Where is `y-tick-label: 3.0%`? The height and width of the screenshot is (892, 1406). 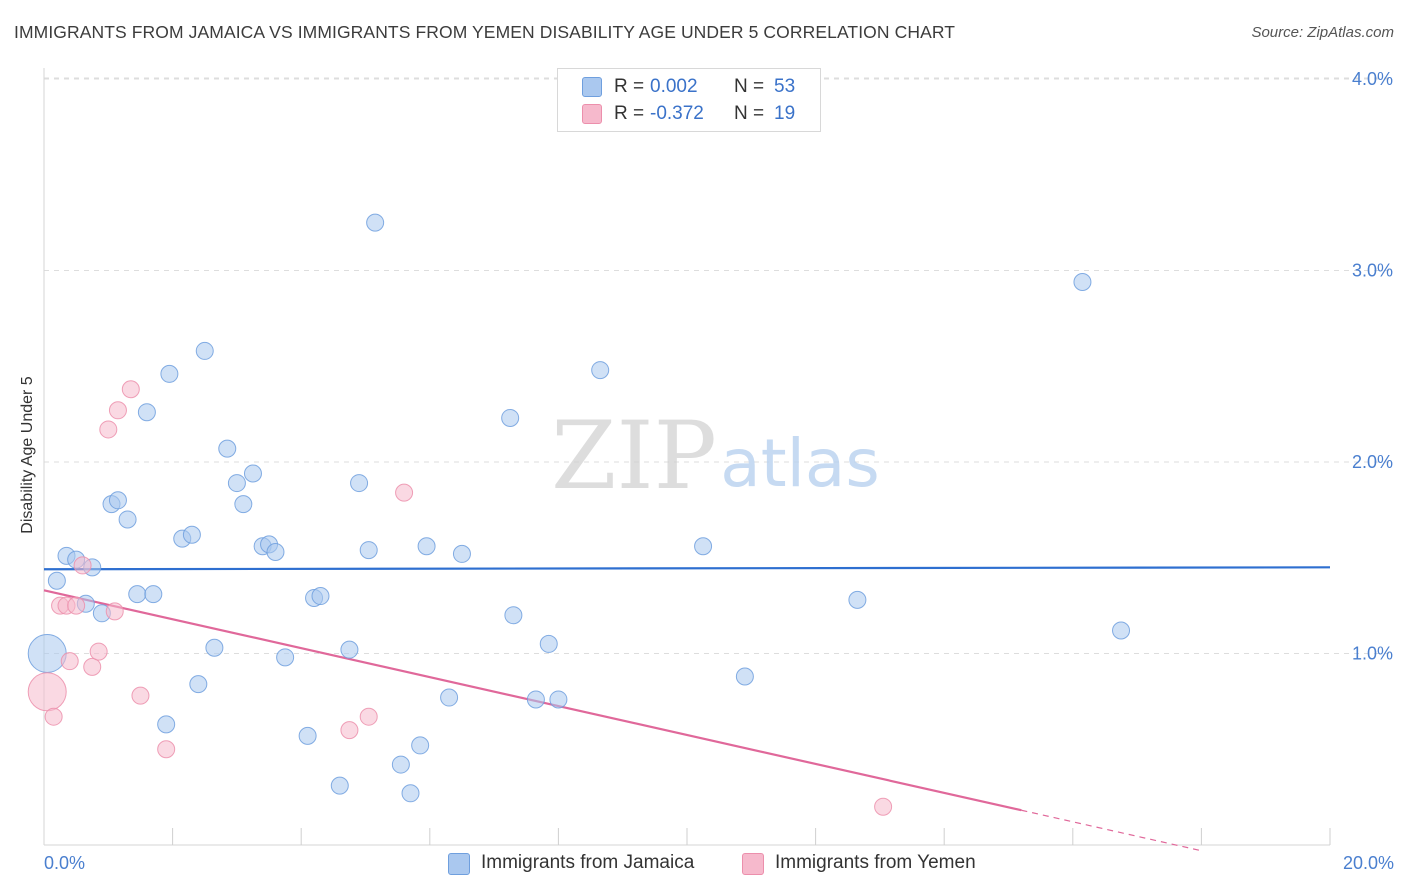 y-tick-label: 3.0% is located at coordinates (1372, 271).